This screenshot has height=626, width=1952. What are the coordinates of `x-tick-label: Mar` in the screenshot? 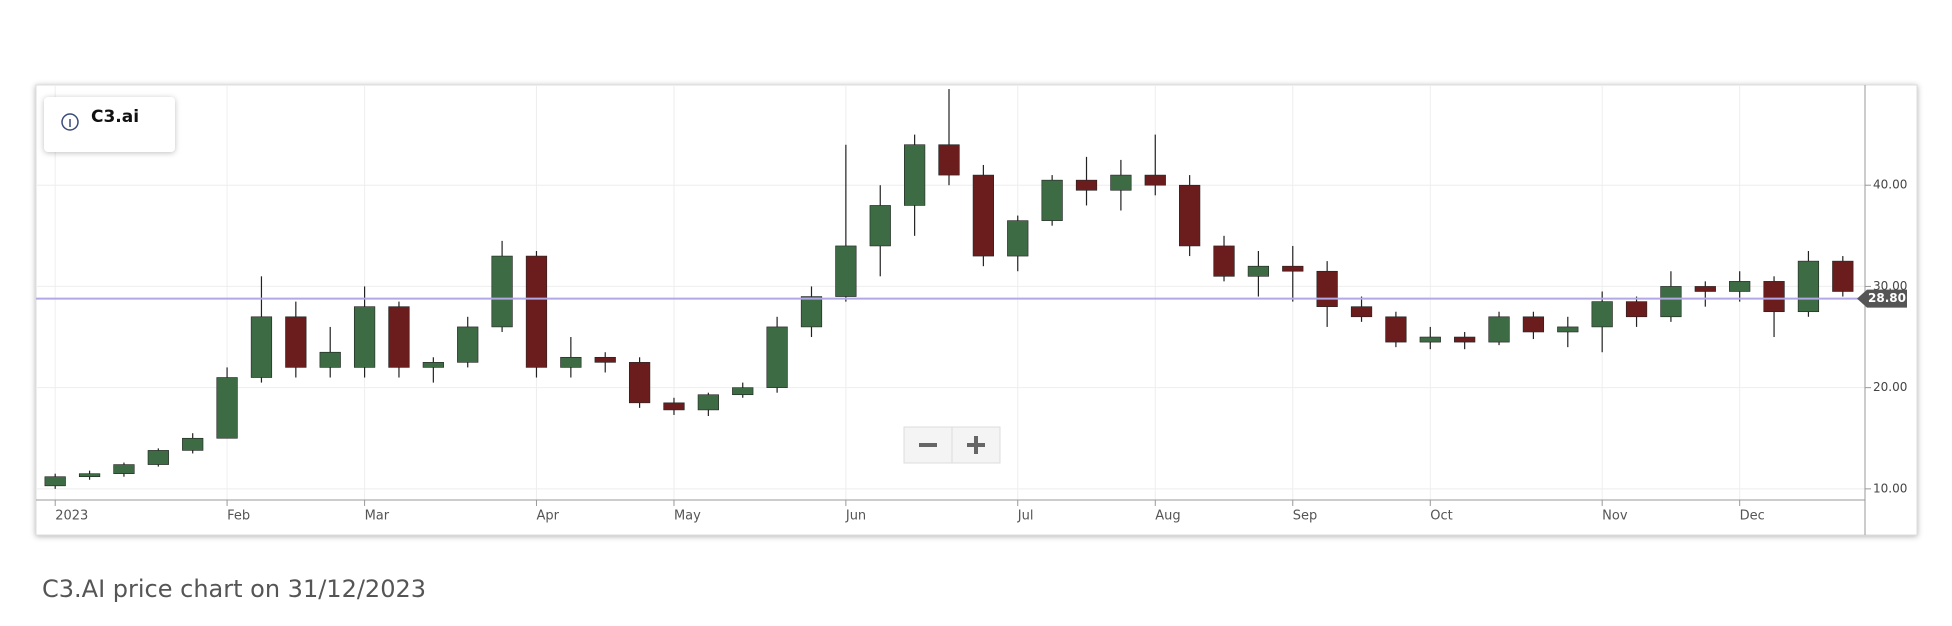 It's located at (377, 516).